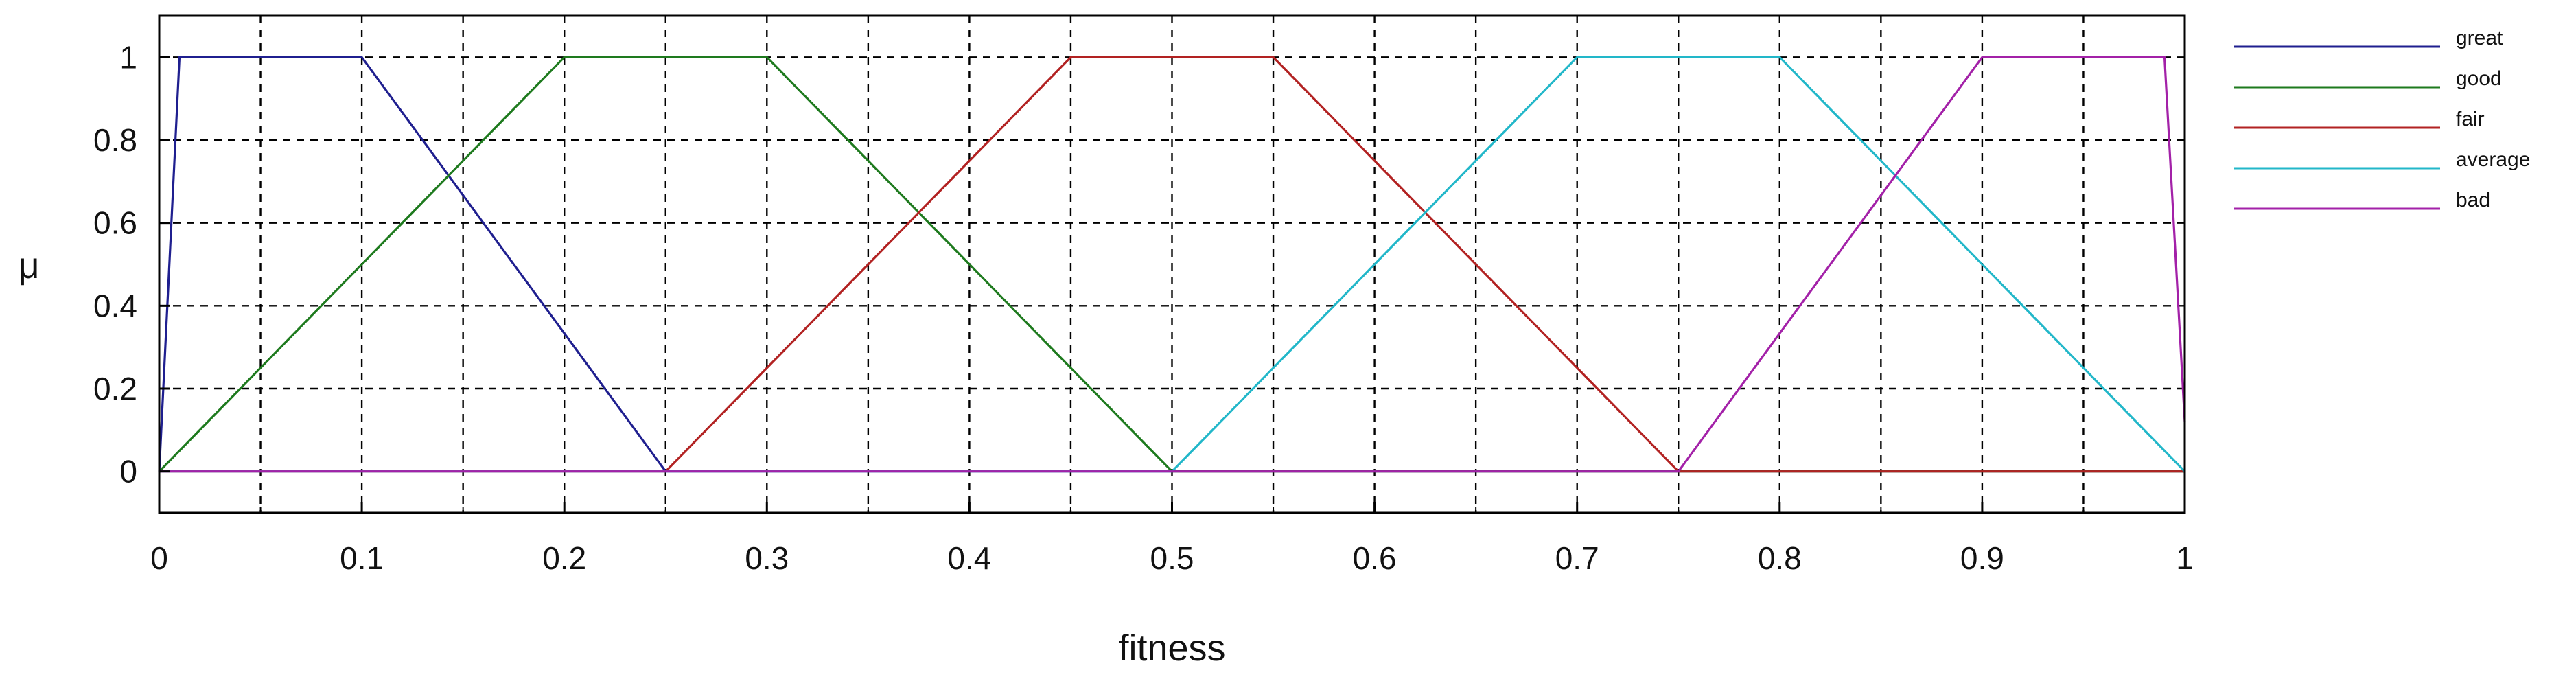  Describe the element at coordinates (362, 558) in the screenshot. I see `x-tick-label: 0.1` at that location.